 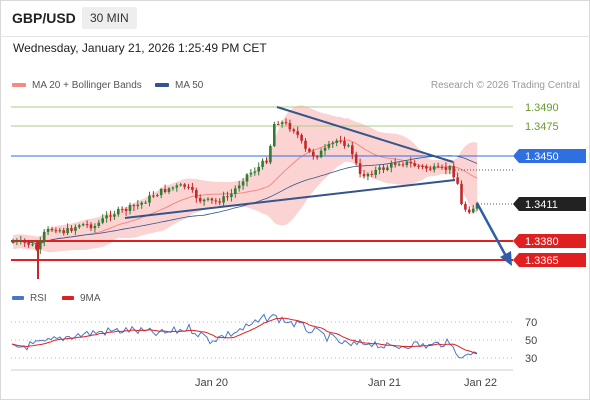 What do you see at coordinates (542, 242) in the screenshot?
I see `price-label-text: 1.3380` at bounding box center [542, 242].